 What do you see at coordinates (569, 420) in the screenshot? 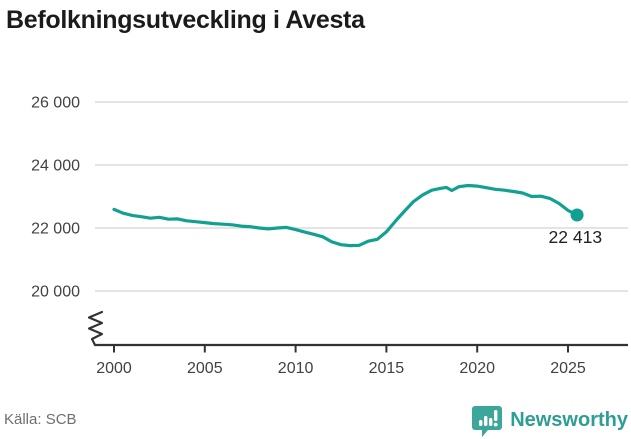
I see `newsworthy-wordmark: Newsworthy` at bounding box center [569, 420].